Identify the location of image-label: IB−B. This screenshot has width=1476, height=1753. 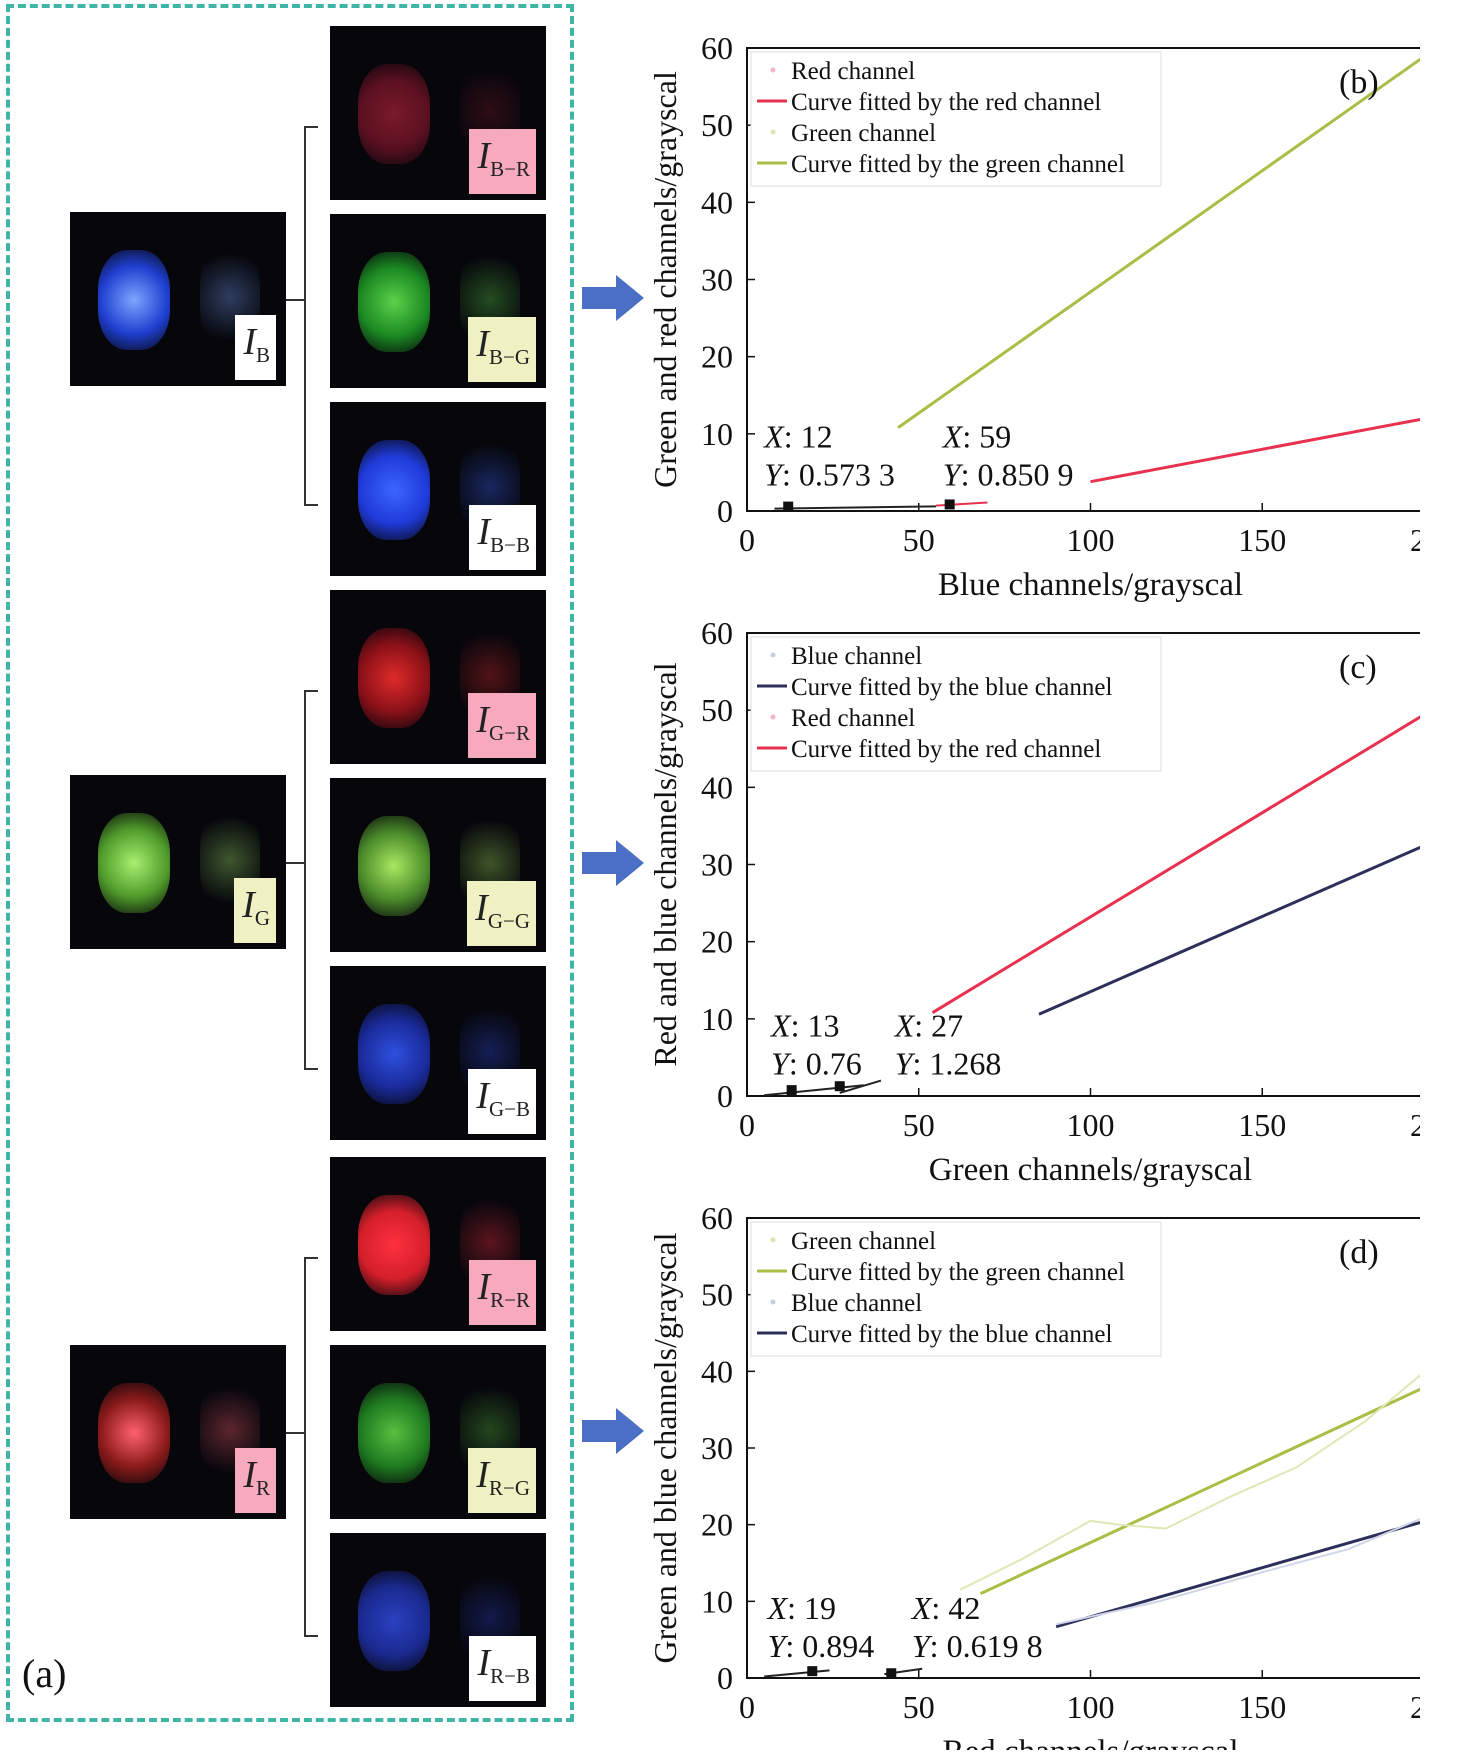
(502, 537).